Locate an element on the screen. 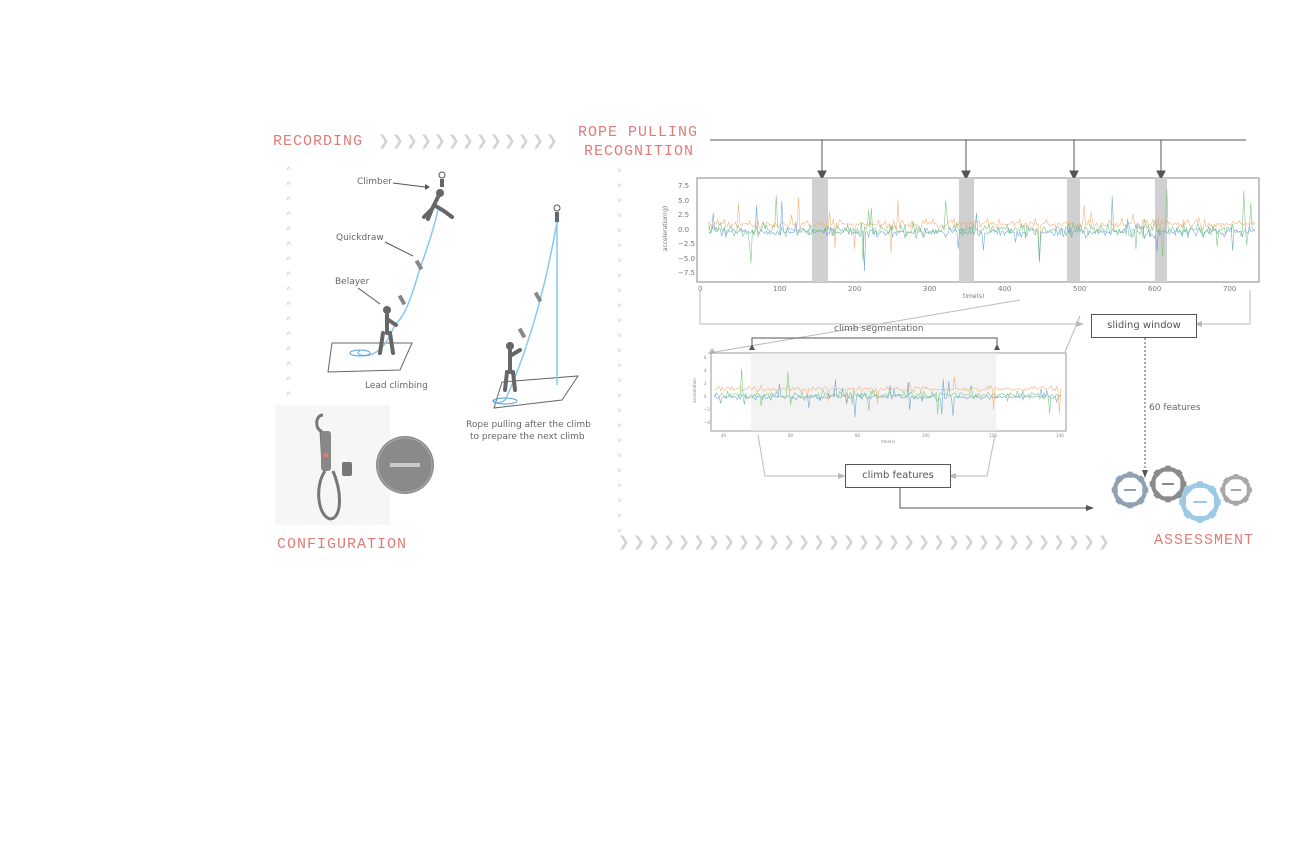 This screenshot has height=866, width=1300. sliding-window-box: sliding window is located at coordinates (1144, 326).